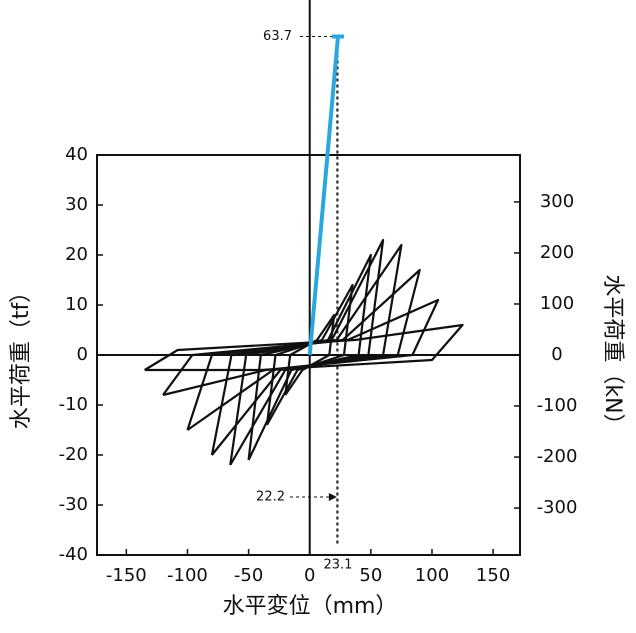  What do you see at coordinates (332, 497) in the screenshot?
I see `arrow-head` at bounding box center [332, 497].